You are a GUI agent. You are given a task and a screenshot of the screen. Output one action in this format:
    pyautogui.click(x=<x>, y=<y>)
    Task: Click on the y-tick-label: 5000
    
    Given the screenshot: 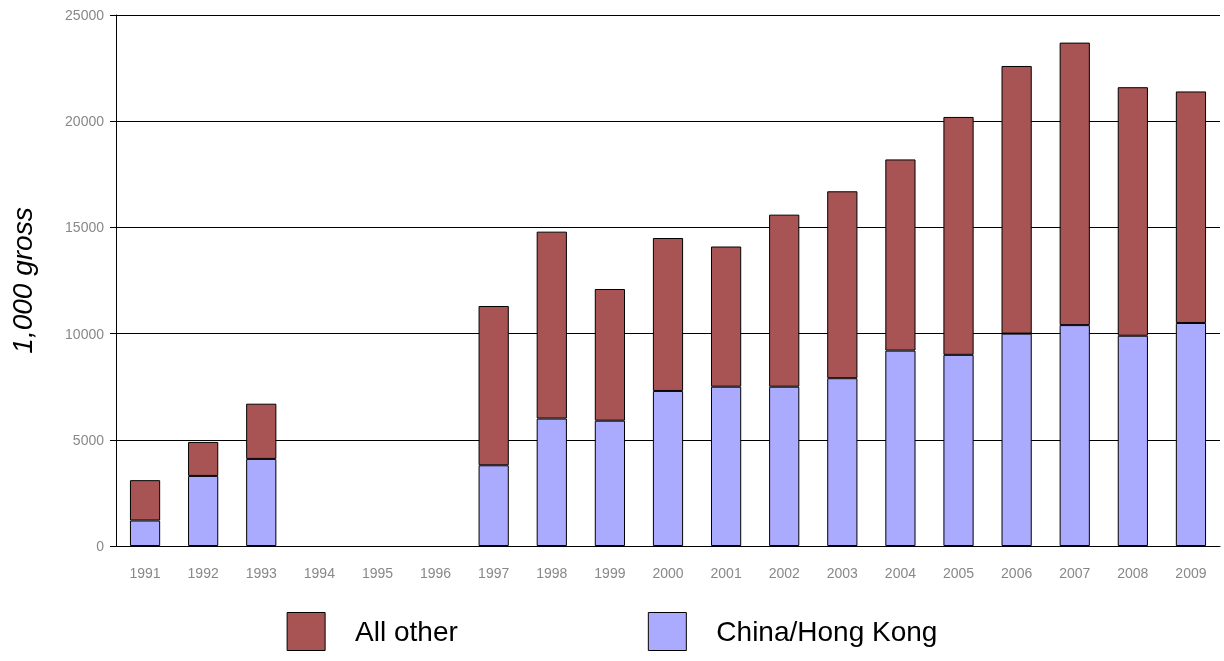 What is the action you would take?
    pyautogui.click(x=88, y=439)
    